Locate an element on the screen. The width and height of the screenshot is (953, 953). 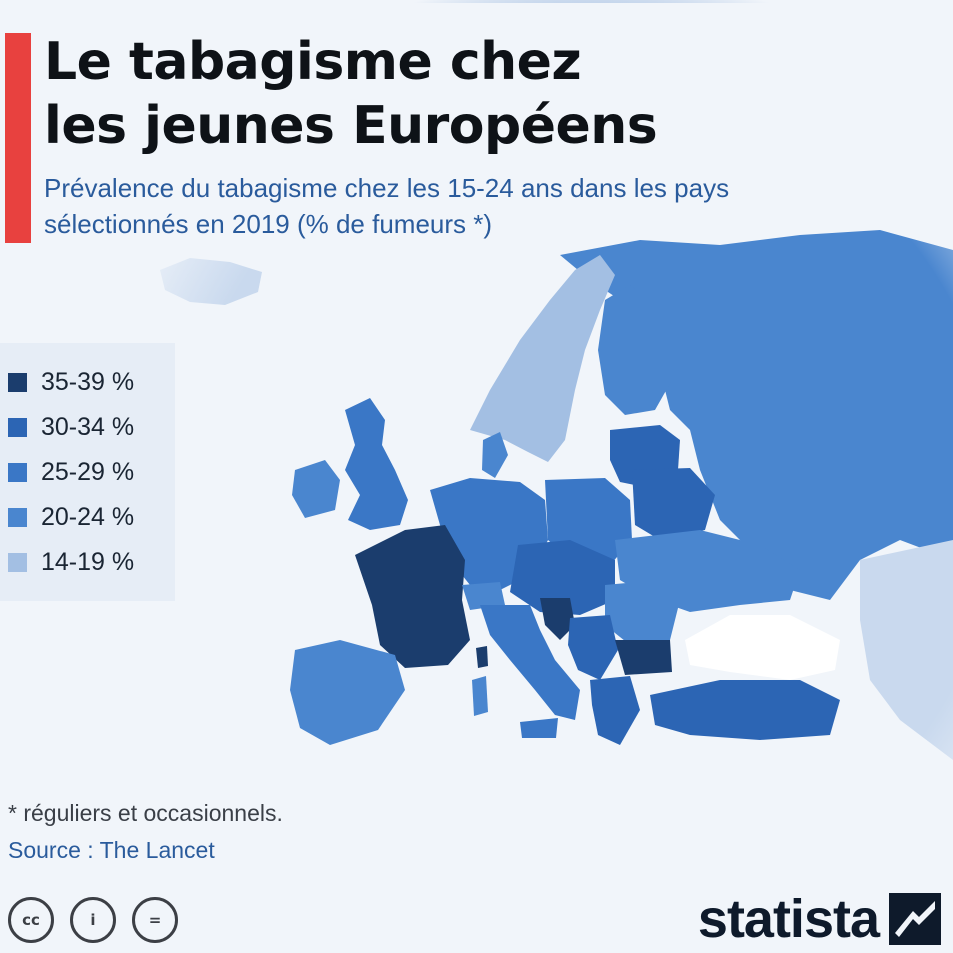
statista-logo: statista is located at coordinates (819, 919).